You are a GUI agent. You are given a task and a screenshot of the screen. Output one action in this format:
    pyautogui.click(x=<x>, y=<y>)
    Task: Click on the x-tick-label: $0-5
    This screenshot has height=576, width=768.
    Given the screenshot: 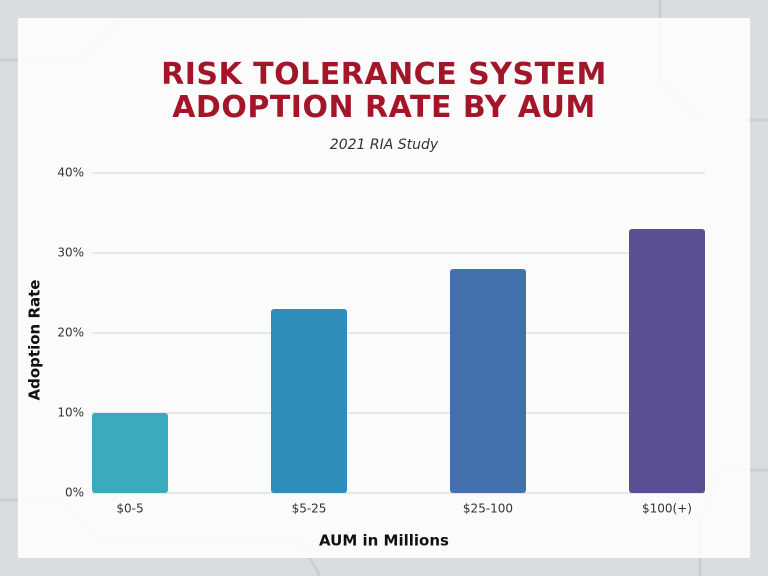 What is the action you would take?
    pyautogui.click(x=129, y=509)
    